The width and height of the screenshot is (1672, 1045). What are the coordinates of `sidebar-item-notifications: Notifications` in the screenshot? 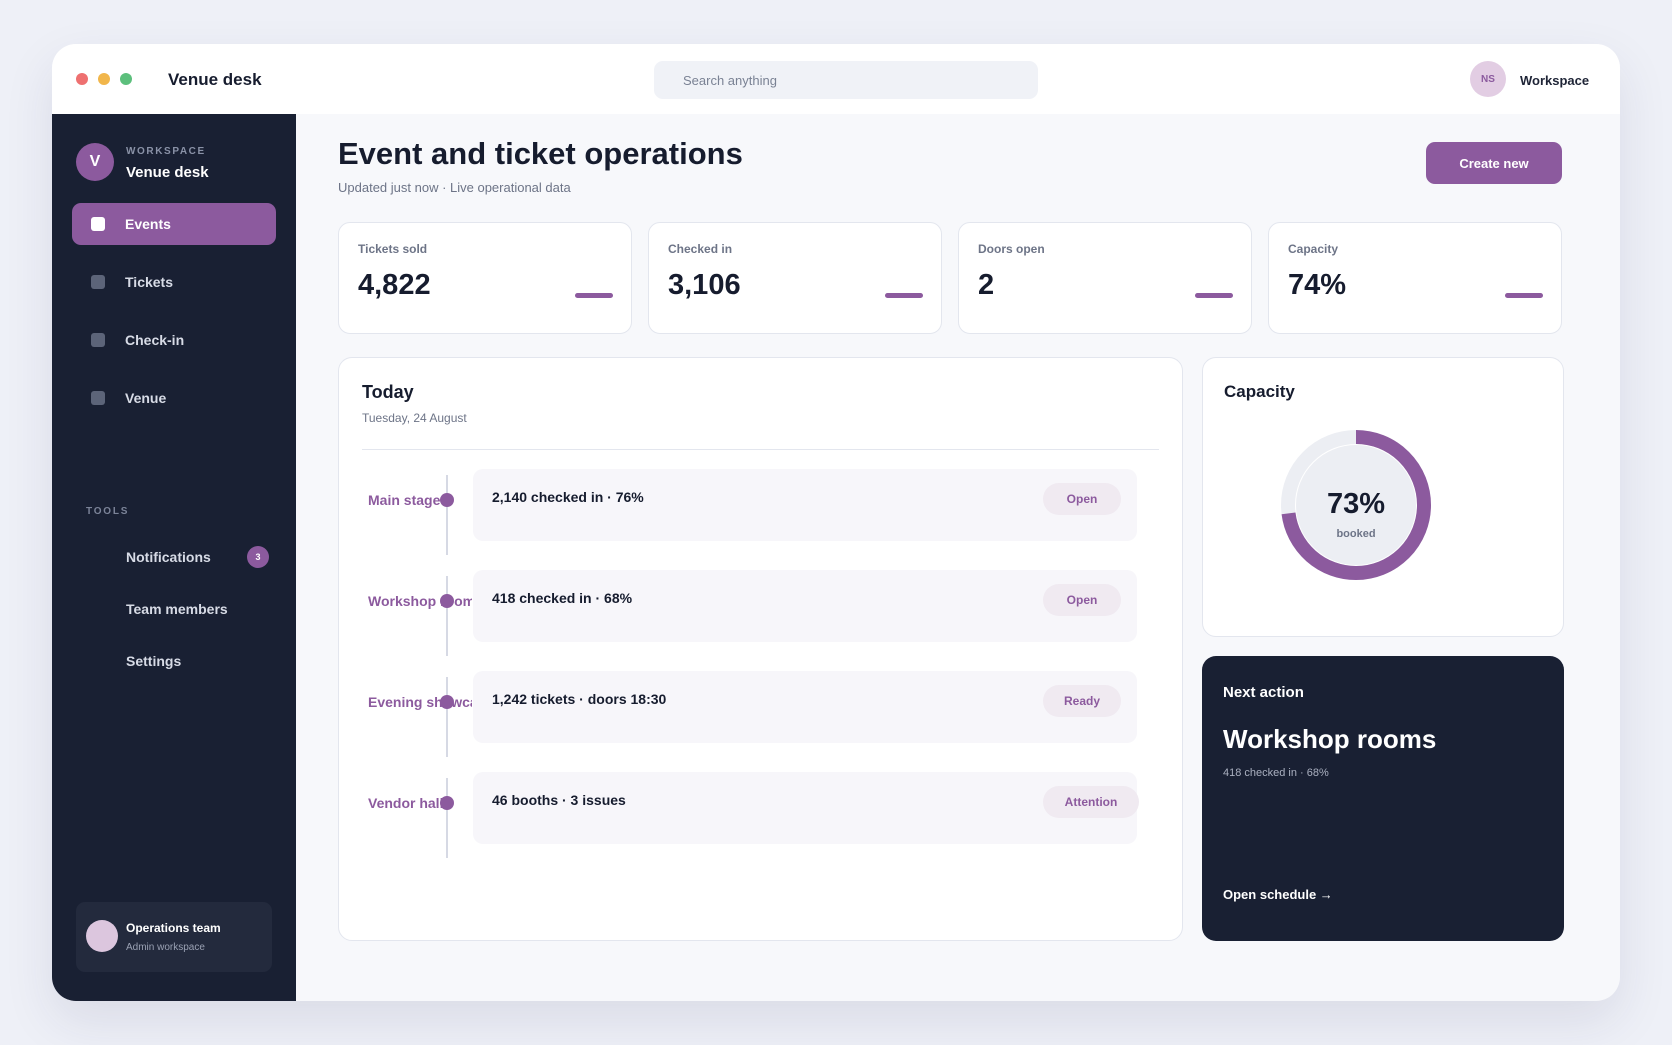 It's located at (168, 557).